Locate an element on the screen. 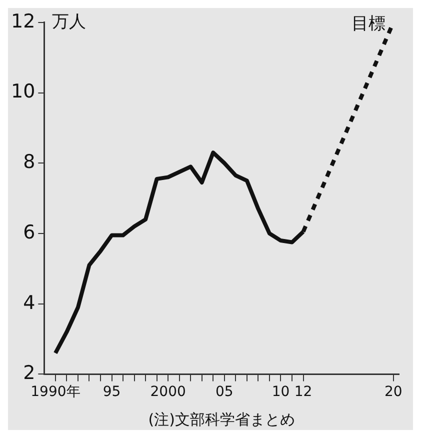  x-tick-label: 95 is located at coordinates (111, 392).